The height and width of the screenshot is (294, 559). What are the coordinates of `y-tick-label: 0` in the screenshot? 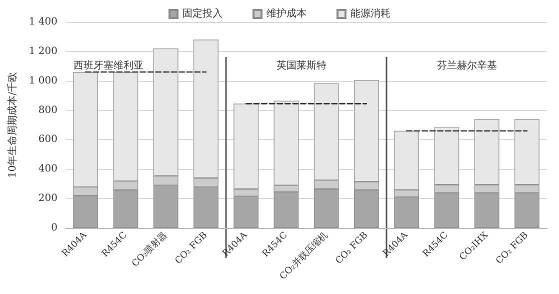 It's located at (54, 228).